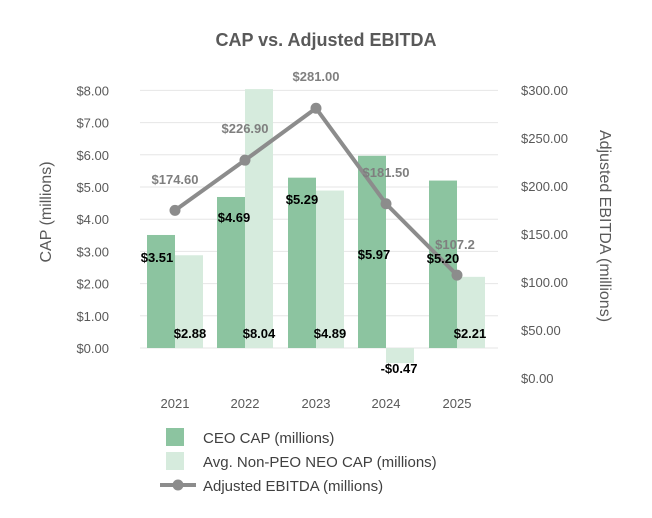  Describe the element at coordinates (457, 403) in the screenshot. I see `x-tick-label: 2025` at that location.